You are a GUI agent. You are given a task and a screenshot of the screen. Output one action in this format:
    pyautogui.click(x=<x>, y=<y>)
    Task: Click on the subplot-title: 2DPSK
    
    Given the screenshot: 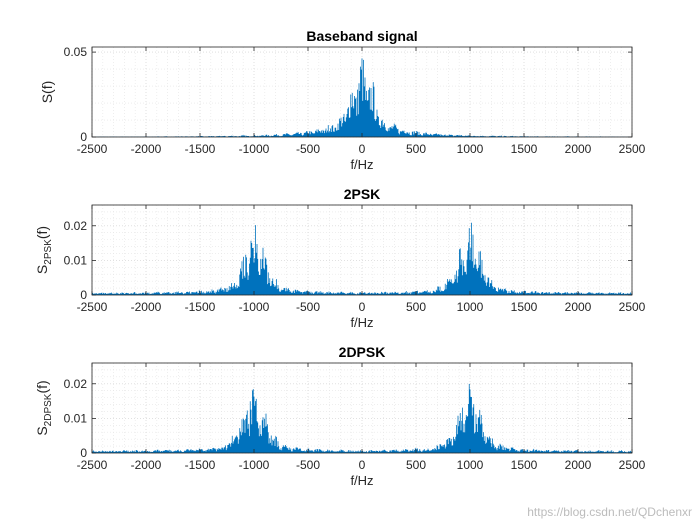 What is the action you would take?
    pyautogui.click(x=362, y=352)
    